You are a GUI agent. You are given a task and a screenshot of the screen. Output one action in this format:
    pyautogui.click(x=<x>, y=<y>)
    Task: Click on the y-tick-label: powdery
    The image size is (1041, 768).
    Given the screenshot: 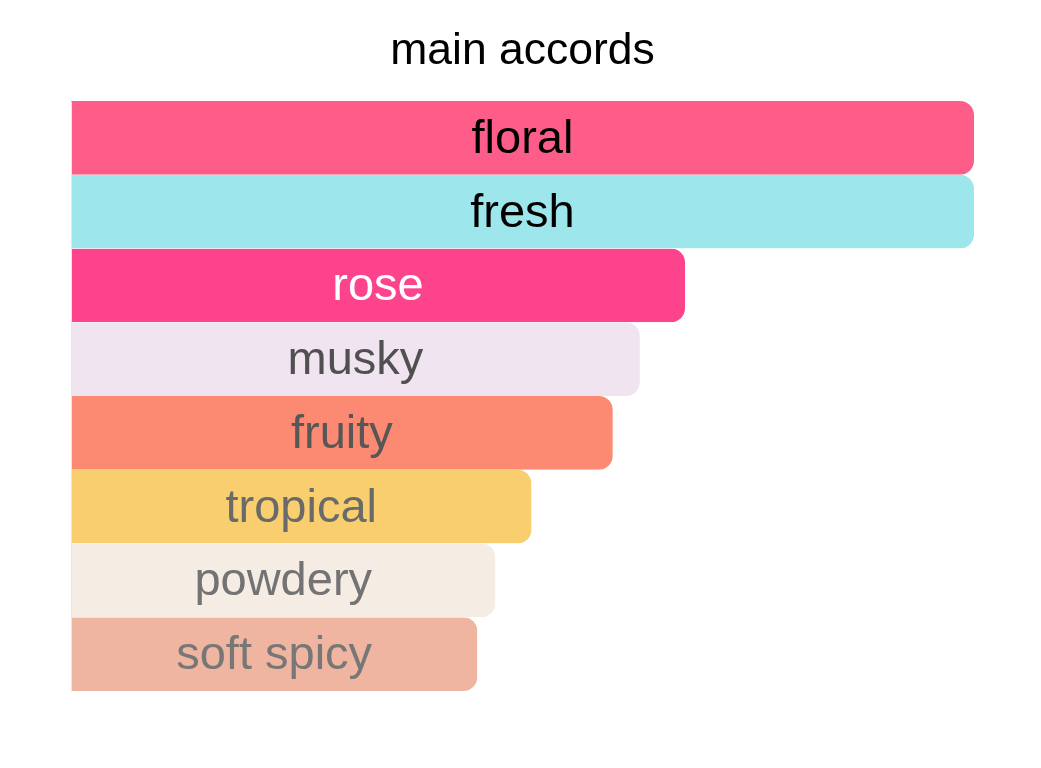 What is the action you would take?
    pyautogui.click(x=283, y=579)
    